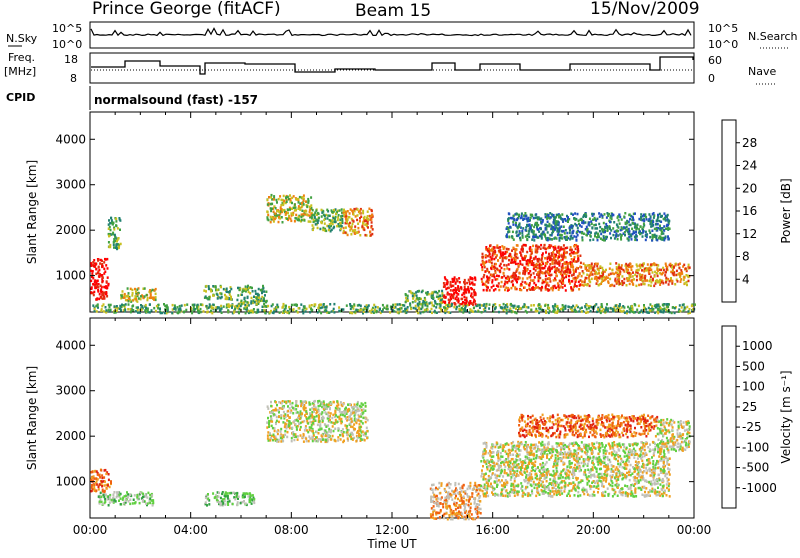  I want to click on nsky-tick-top: 10^5, so click(67, 28).